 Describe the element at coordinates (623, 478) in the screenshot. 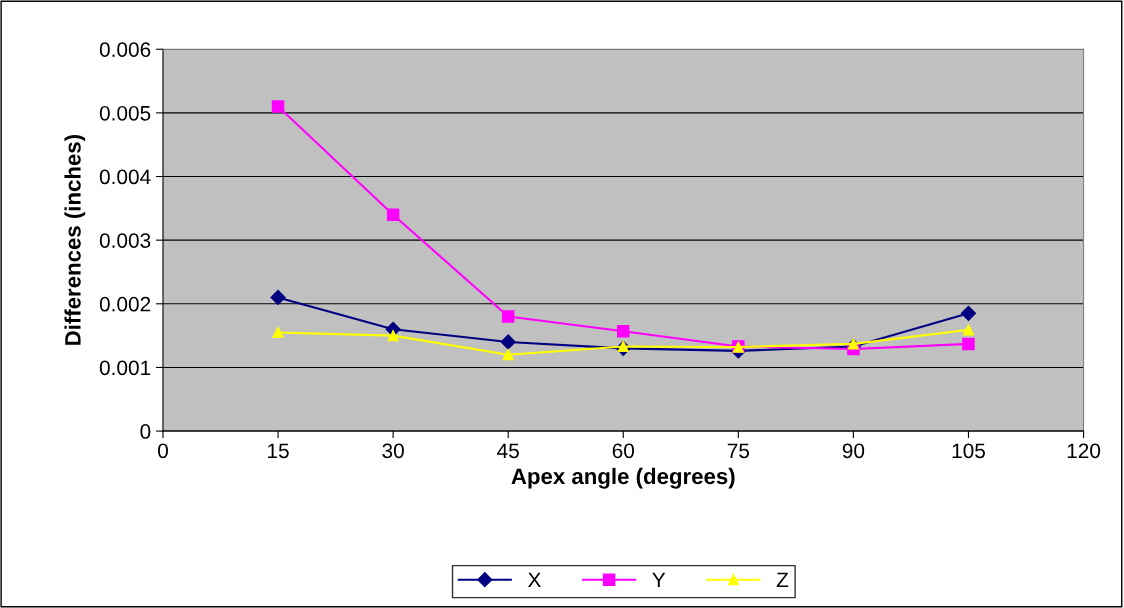

I see `x-axis-title: Apex angle (degrees)` at that location.